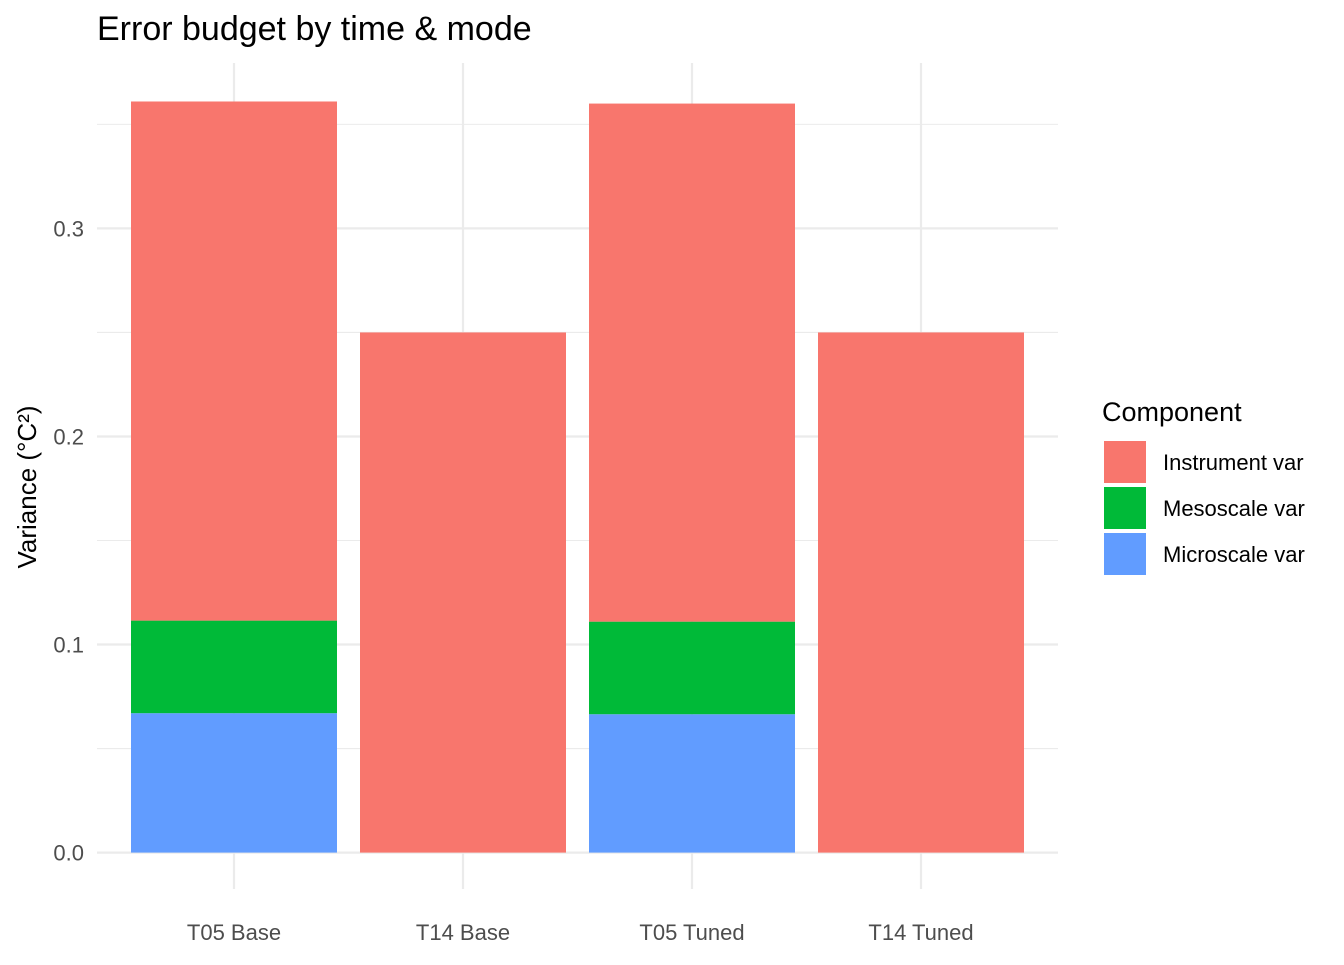 This screenshot has width=1344, height=965. What do you see at coordinates (234, 932) in the screenshot?
I see `x-tick-label: T05 Base` at bounding box center [234, 932].